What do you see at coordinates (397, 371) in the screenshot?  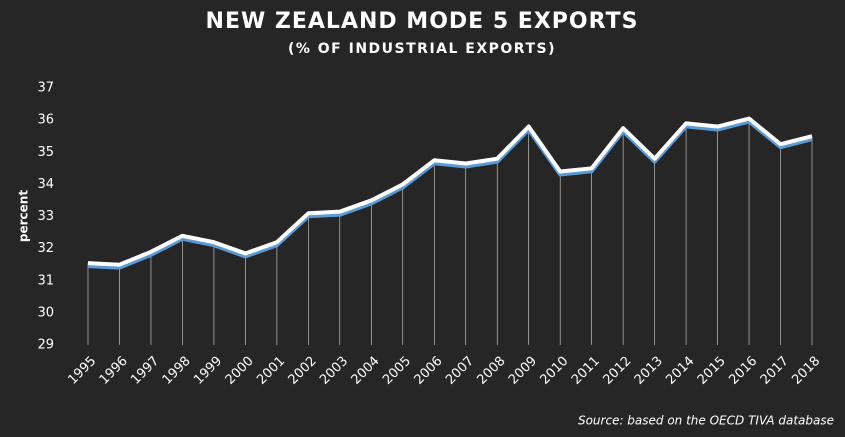 I see `x-tick-label: 2005` at bounding box center [397, 371].